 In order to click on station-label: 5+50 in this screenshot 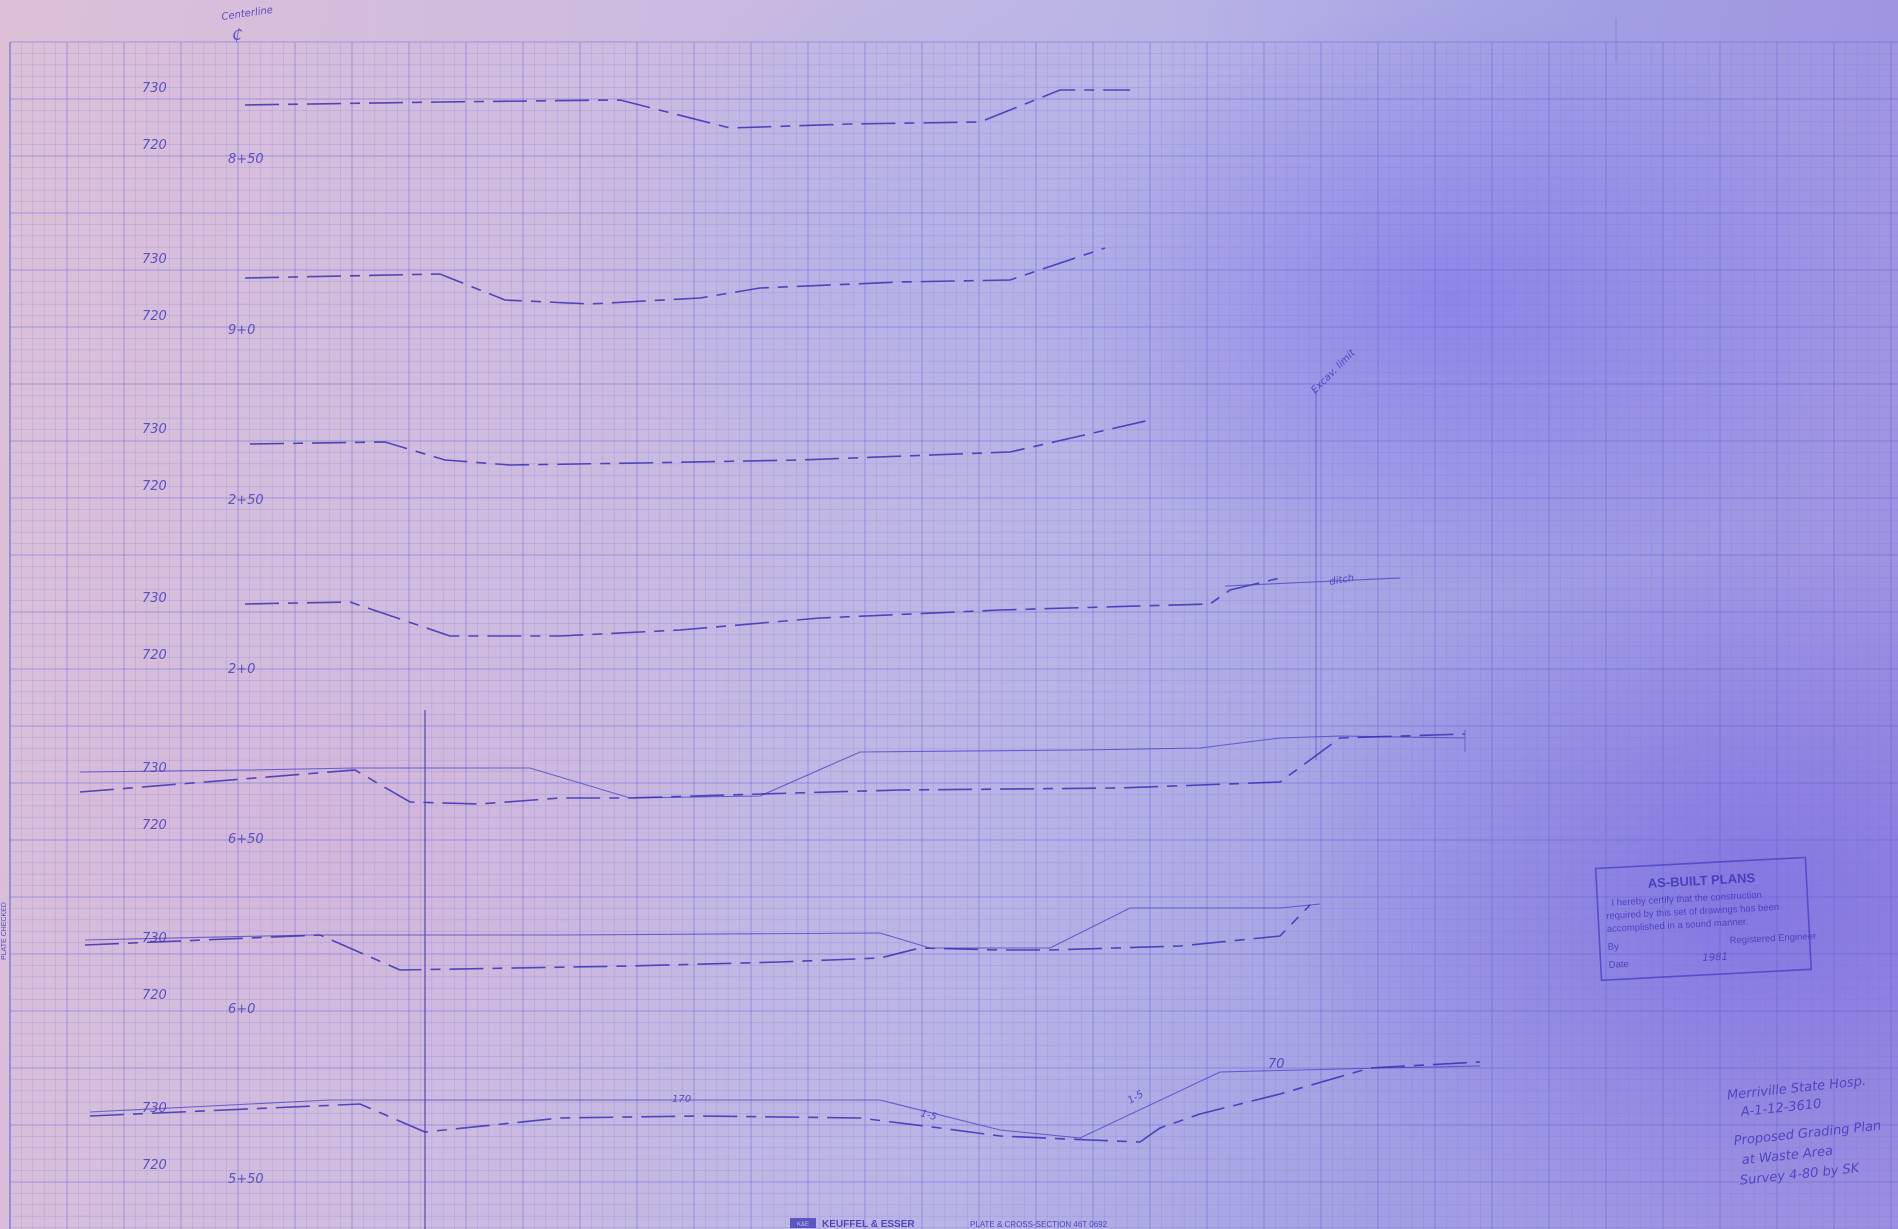, I will do `click(246, 1179)`.